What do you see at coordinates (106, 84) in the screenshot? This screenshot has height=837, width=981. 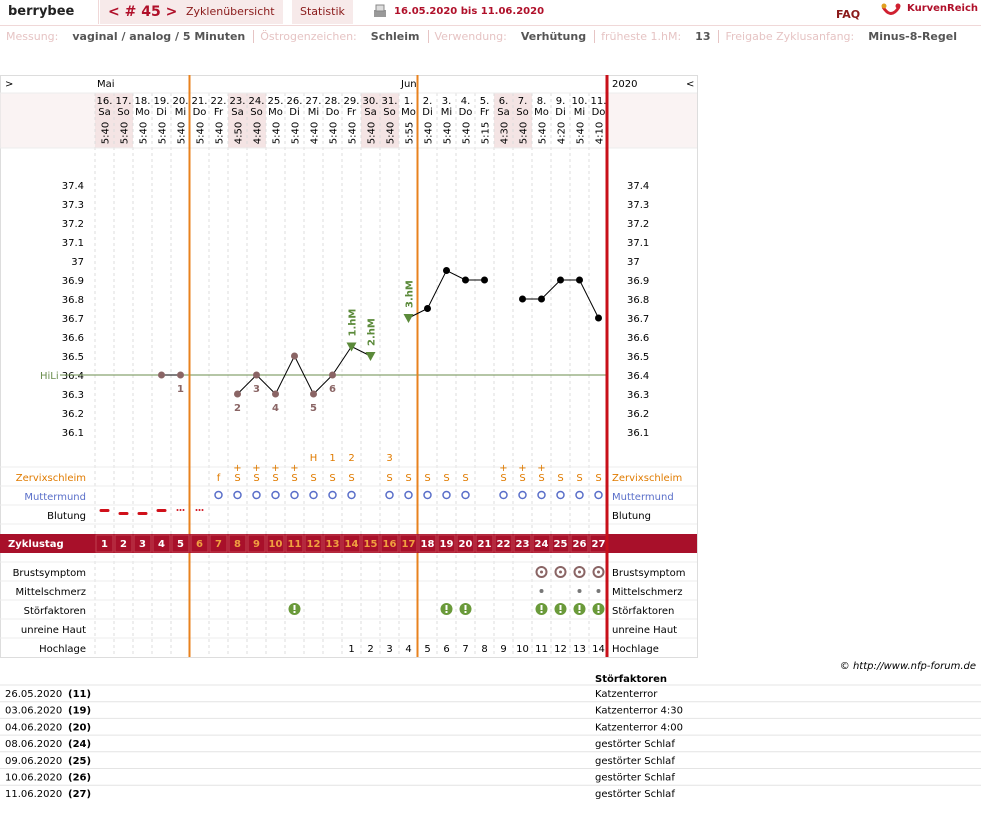 I see `month-label: Mai` at bounding box center [106, 84].